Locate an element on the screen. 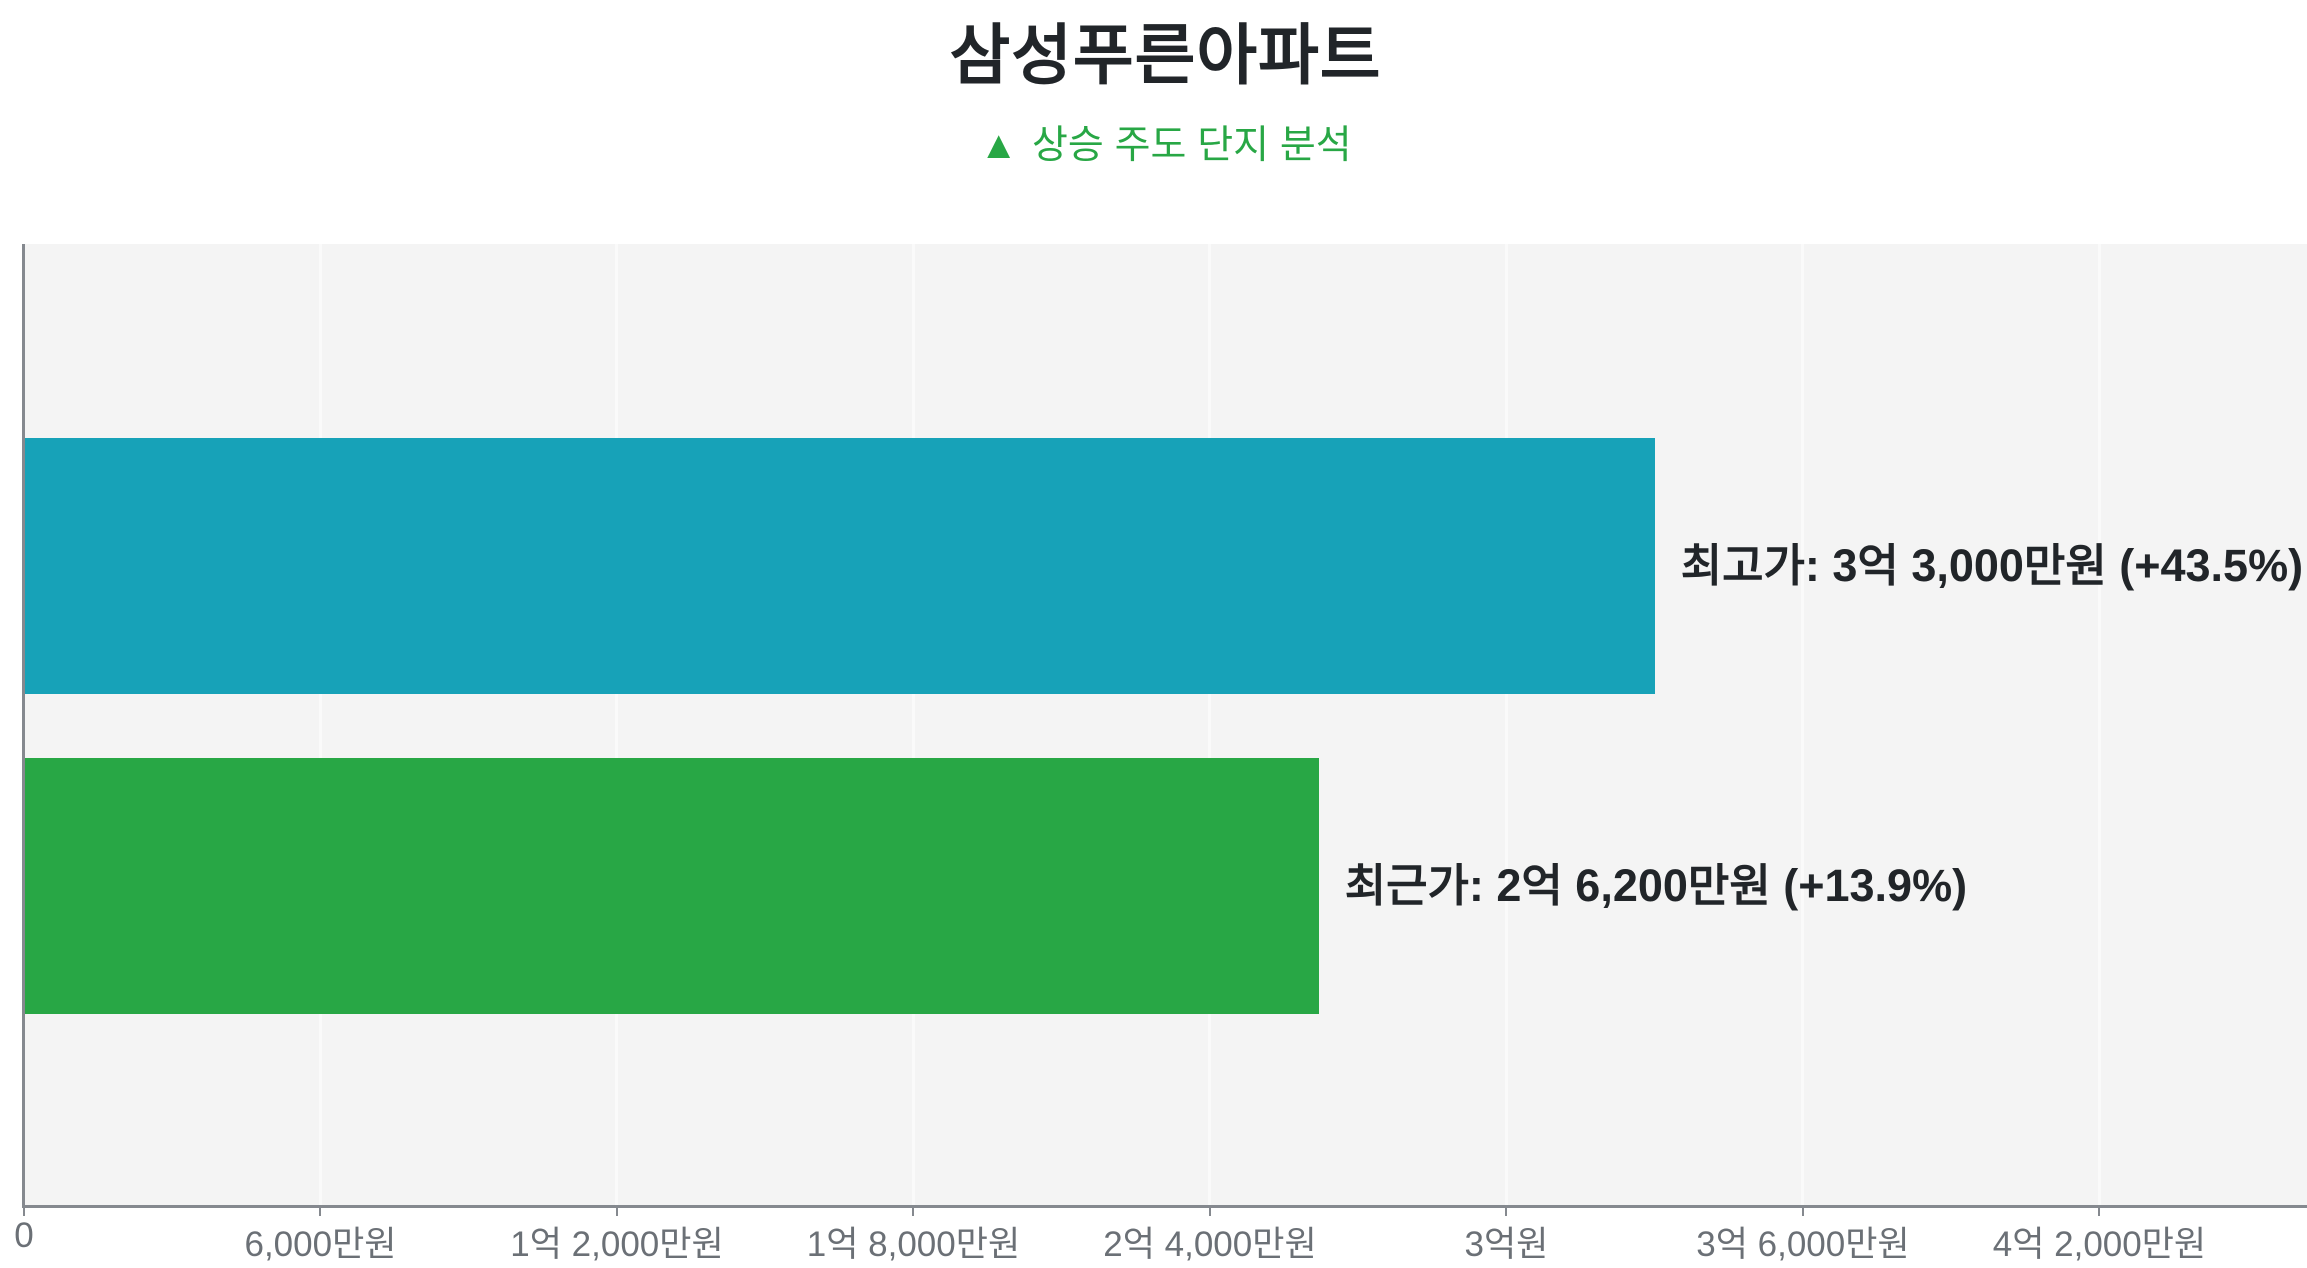 The image size is (2307, 1268). bar-value-label: 최근가: 2억 6,200만원 (+13.9%) is located at coordinates (1656, 885).